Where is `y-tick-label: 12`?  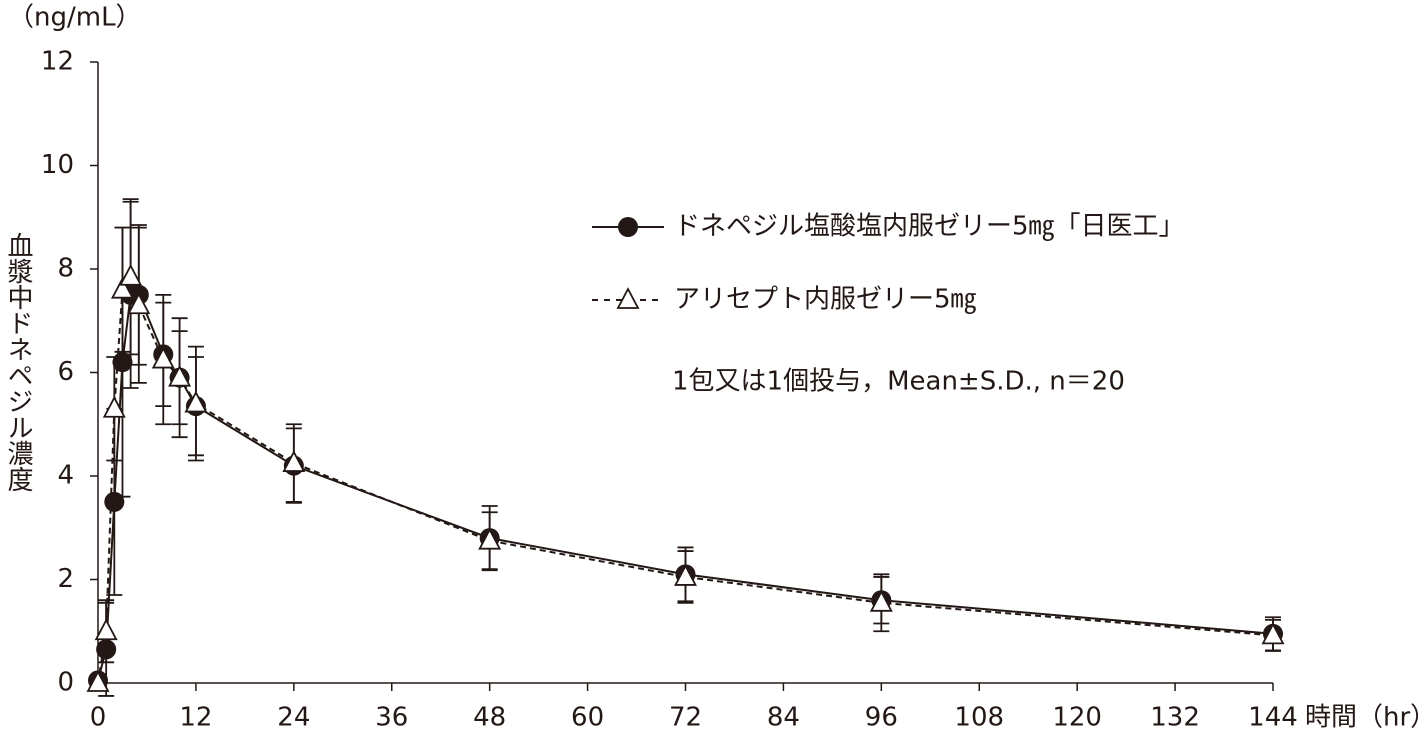
y-tick-label: 12 is located at coordinates (57, 62).